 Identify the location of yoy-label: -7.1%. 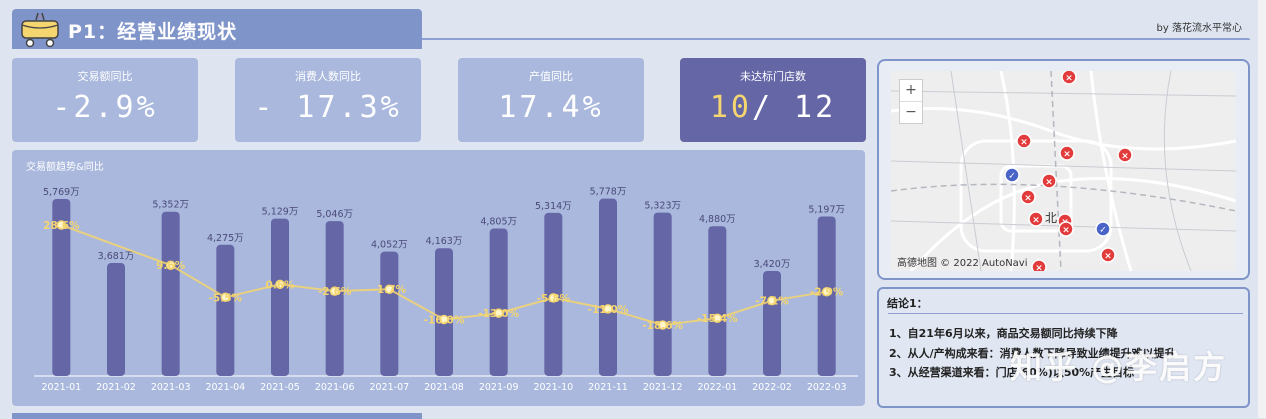
(772, 302).